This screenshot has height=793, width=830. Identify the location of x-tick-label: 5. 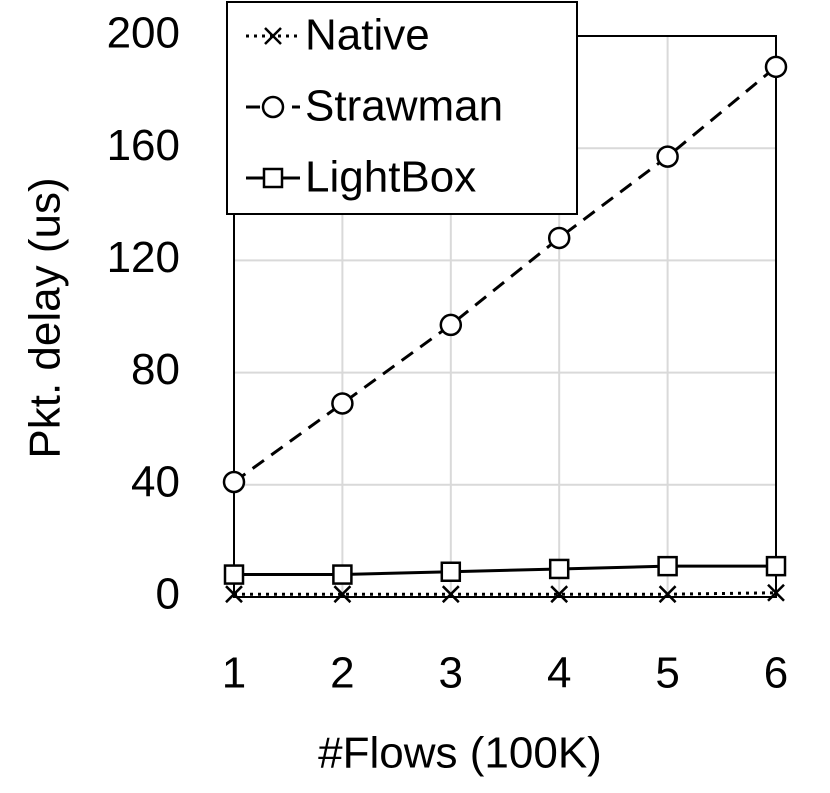
(667, 673).